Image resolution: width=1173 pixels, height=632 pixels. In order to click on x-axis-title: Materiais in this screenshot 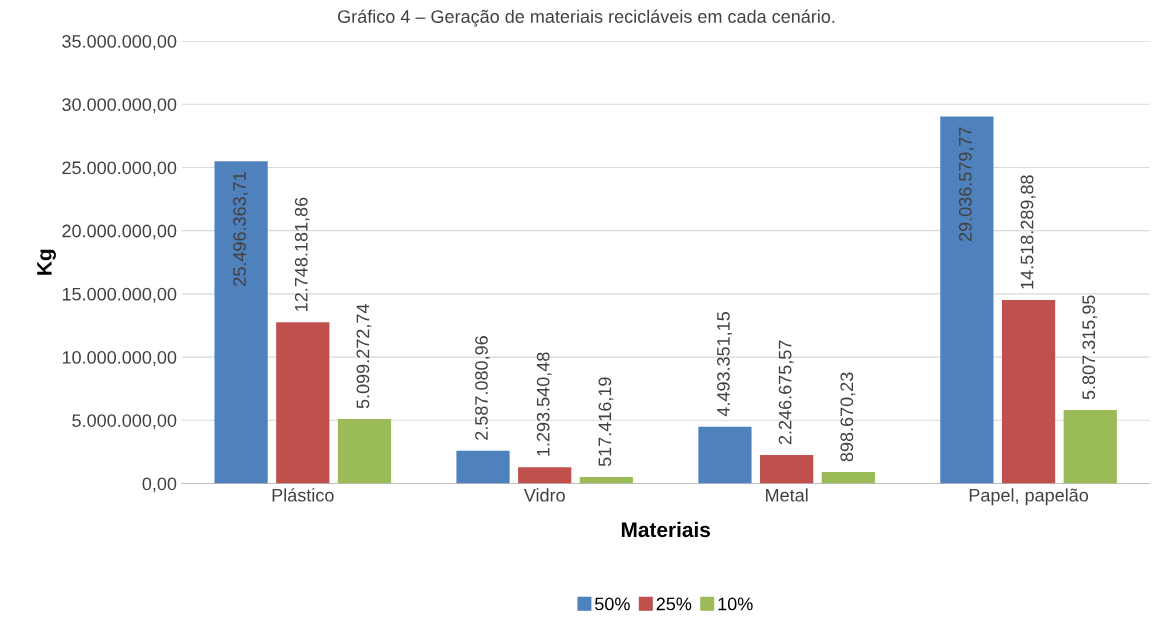, I will do `click(665, 529)`.